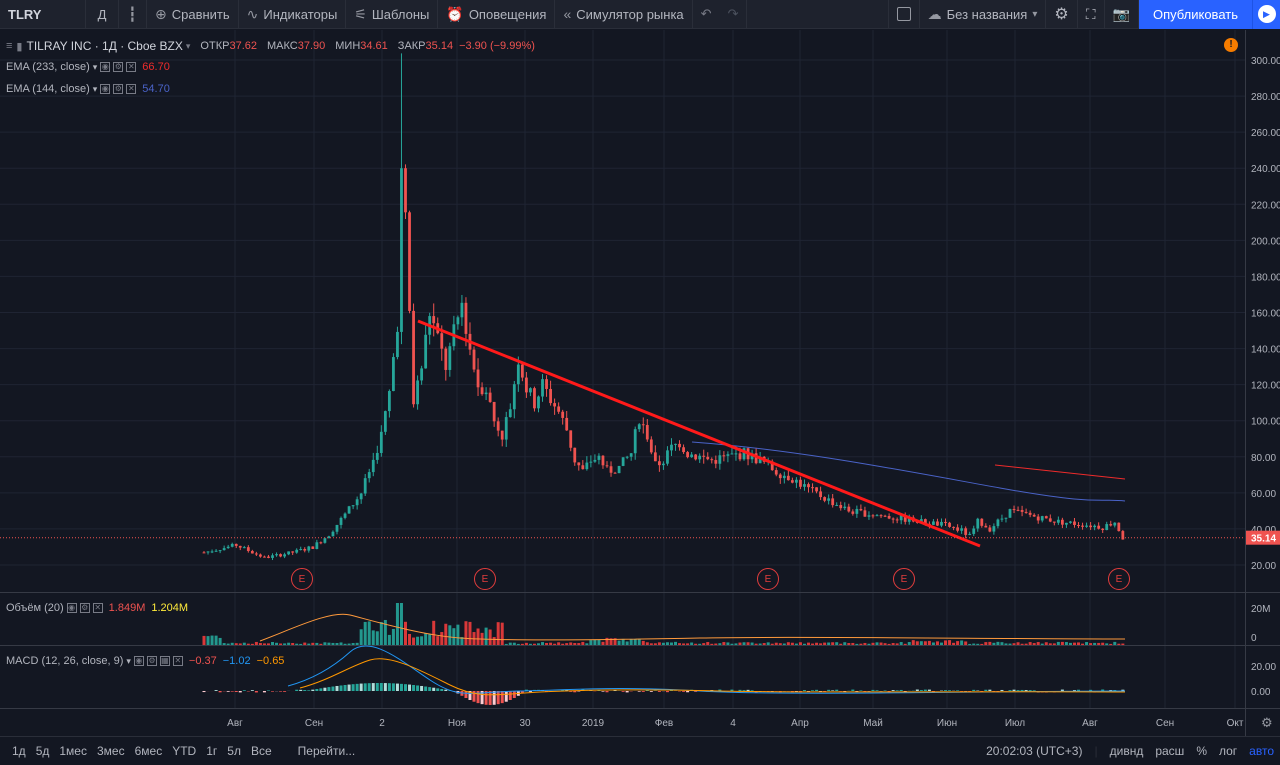 The width and height of the screenshot is (1280, 765). What do you see at coordinates (164, 661) in the screenshot?
I see `settings-icon: ▦` at bounding box center [164, 661].